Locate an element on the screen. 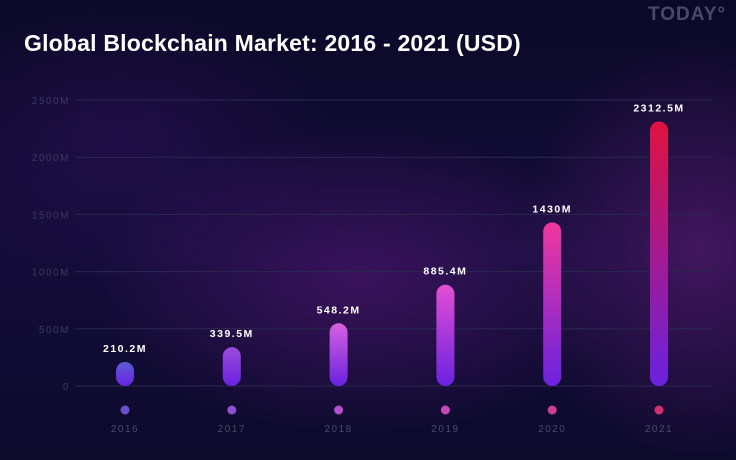  brand-logo: TODAY° is located at coordinates (686, 14).